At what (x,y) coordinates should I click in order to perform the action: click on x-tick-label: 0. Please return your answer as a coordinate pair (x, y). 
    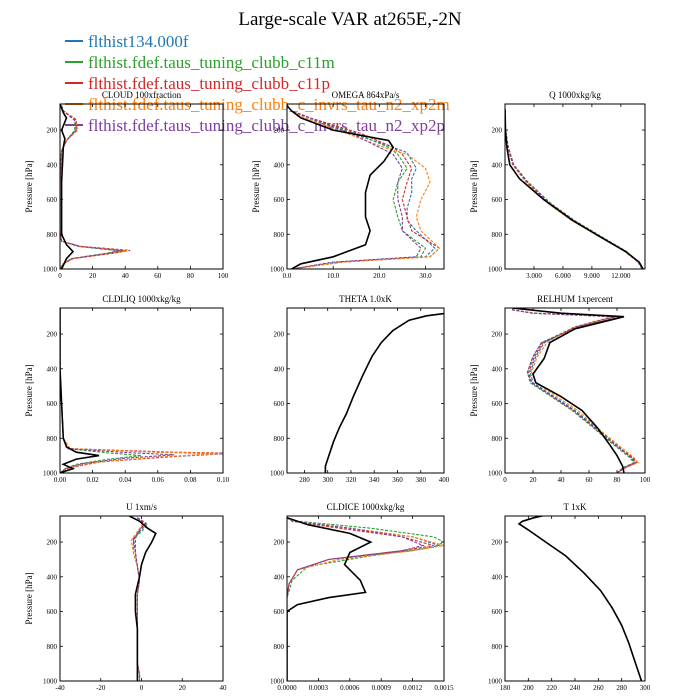
    Looking at the image, I should click on (505, 480).